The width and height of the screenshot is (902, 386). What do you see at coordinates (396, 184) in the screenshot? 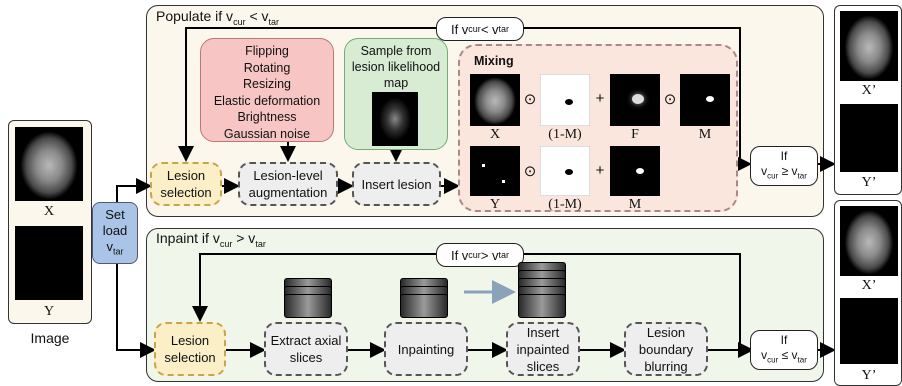
I see `insert-lesion: Insert lesion` at bounding box center [396, 184].